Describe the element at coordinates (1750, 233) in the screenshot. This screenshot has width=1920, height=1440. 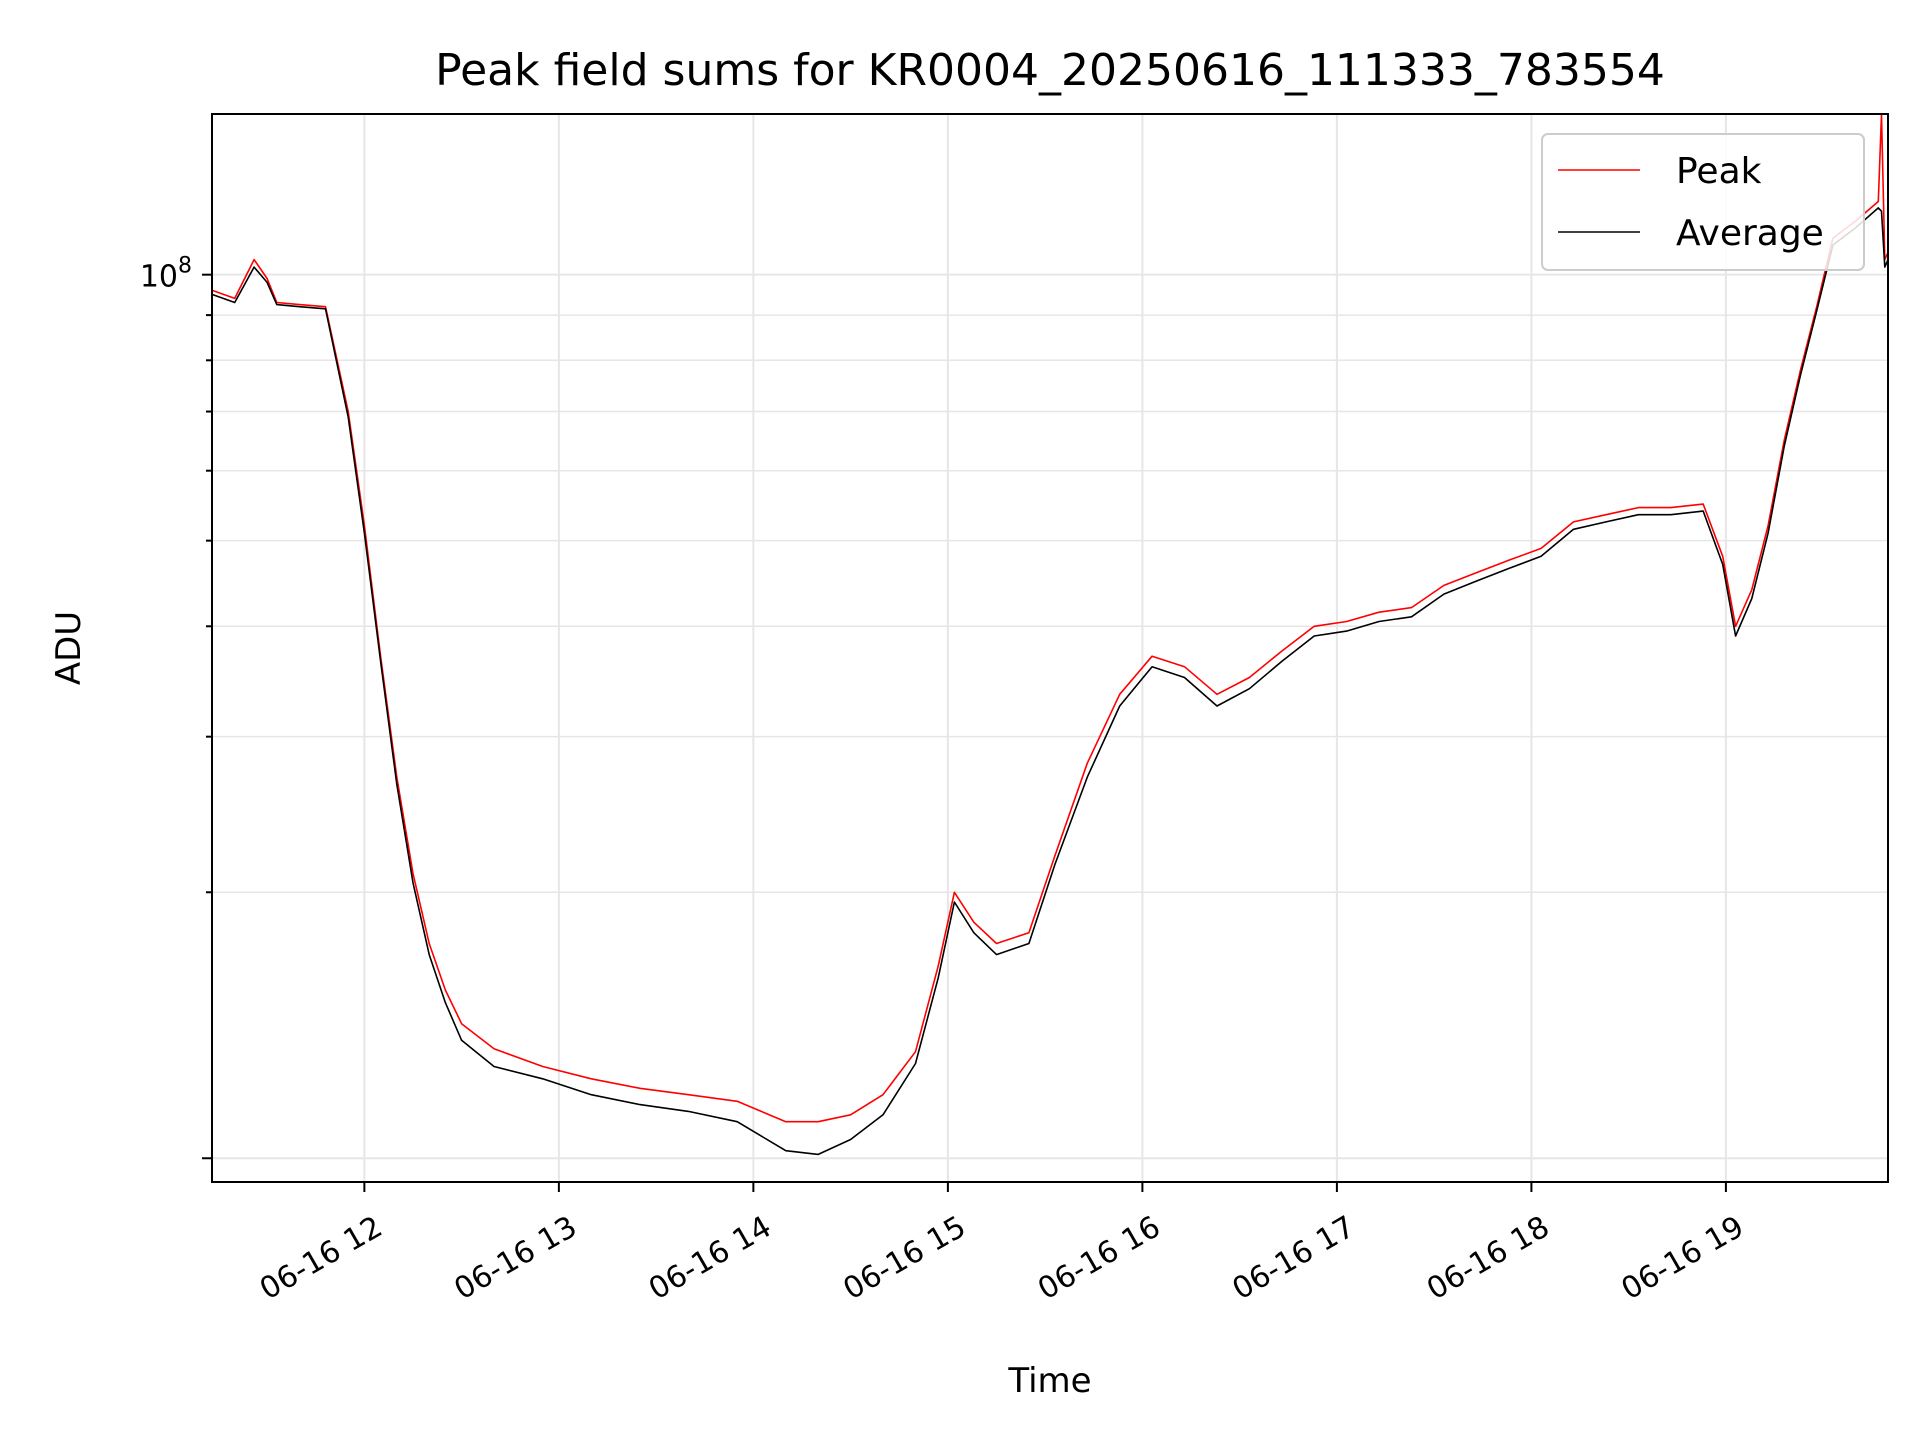
I see `legend-label-average: Average` at that location.